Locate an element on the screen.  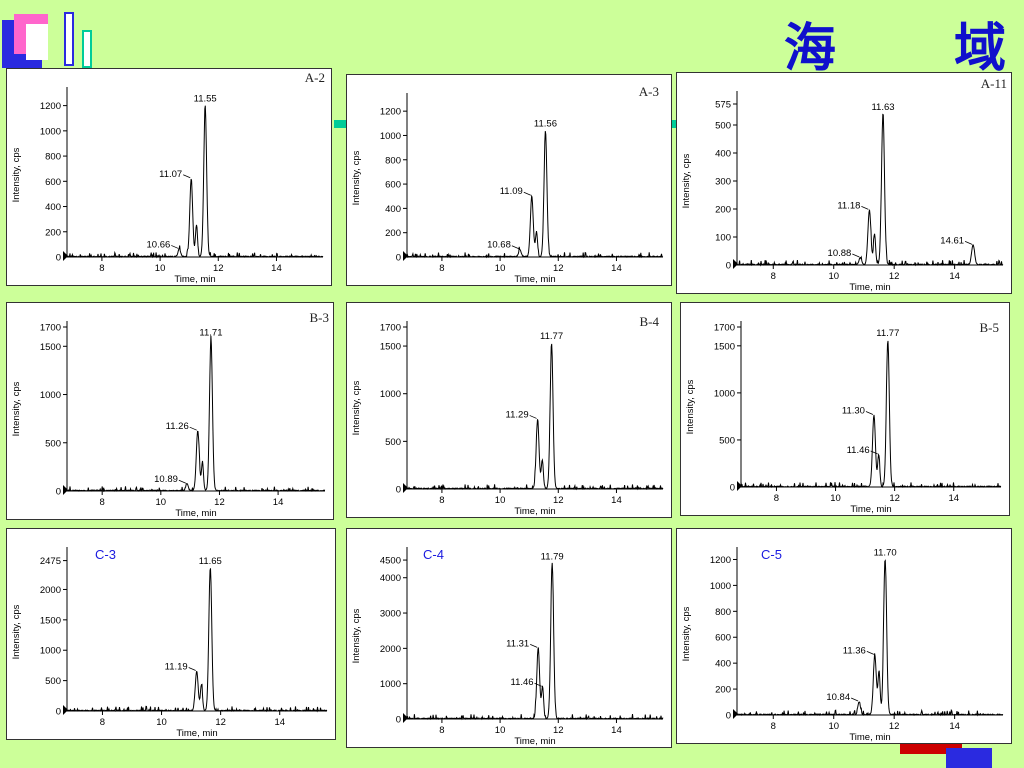
peak-label: 11.79 is located at coordinates (552, 557).